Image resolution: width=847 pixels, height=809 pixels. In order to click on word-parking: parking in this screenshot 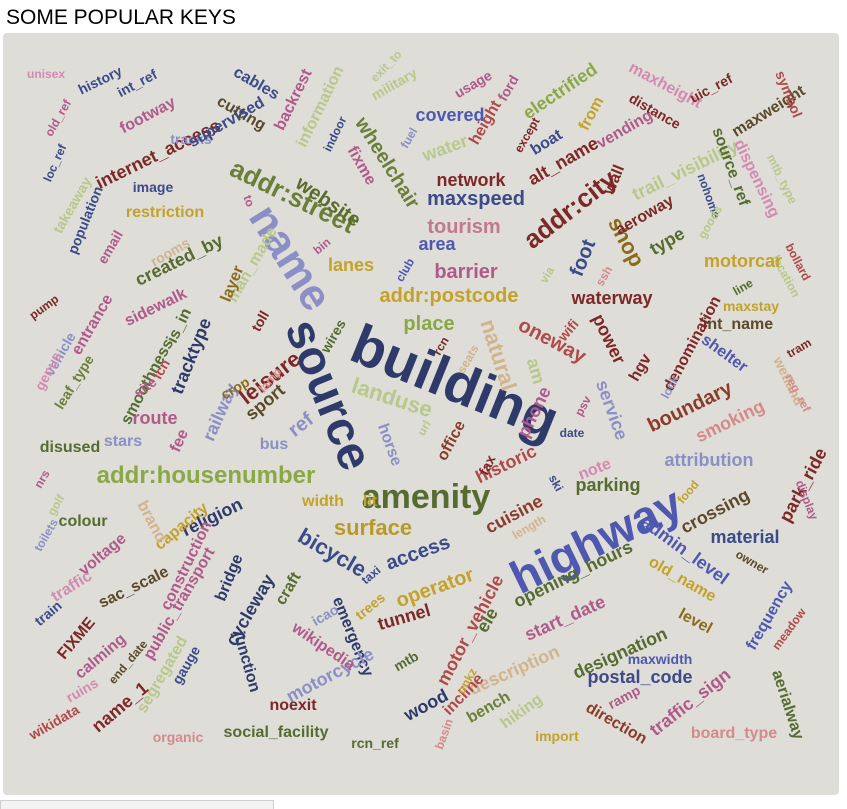, I will do `click(608, 485)`.